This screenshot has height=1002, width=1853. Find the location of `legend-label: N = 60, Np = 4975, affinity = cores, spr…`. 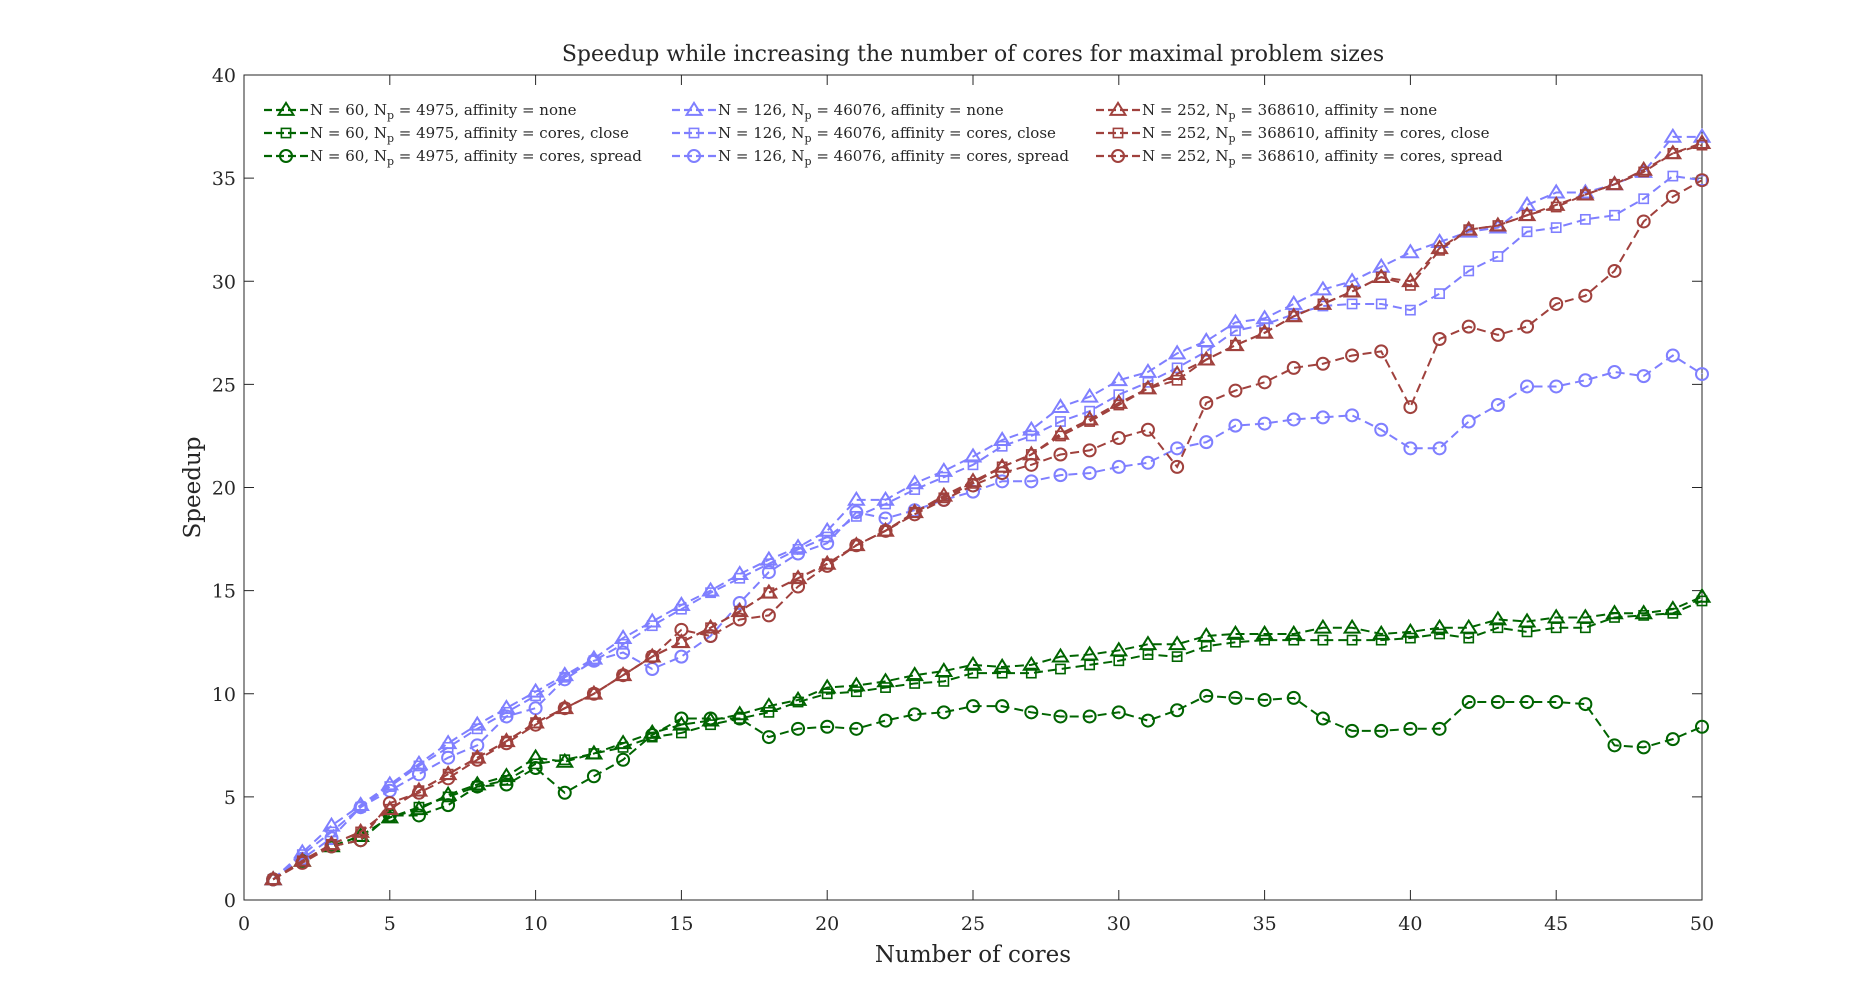

legend-label: N = 60, Np = 4975, affinity = cores, spr… is located at coordinates (476, 157).